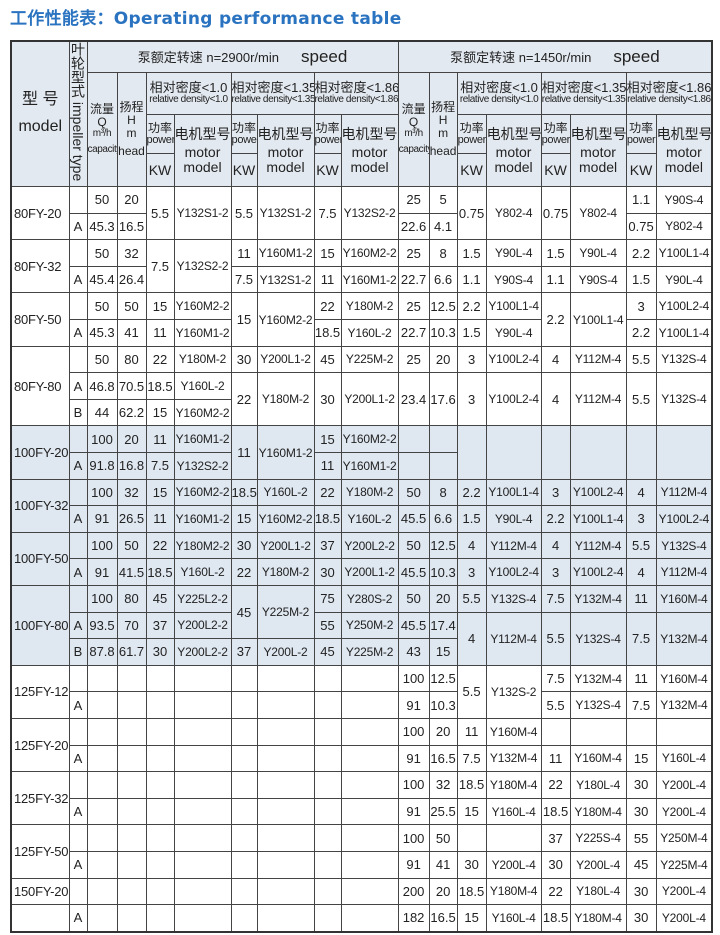 Image resolution: width=720 pixels, height=935 pixels. What do you see at coordinates (641, 785) in the screenshot?
I see `table-cell: 30` at bounding box center [641, 785].